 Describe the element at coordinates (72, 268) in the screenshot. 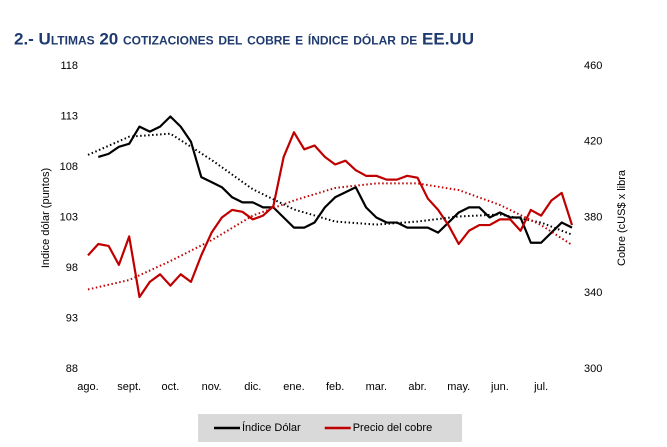

I see `y-tick-label: 98` at that location.